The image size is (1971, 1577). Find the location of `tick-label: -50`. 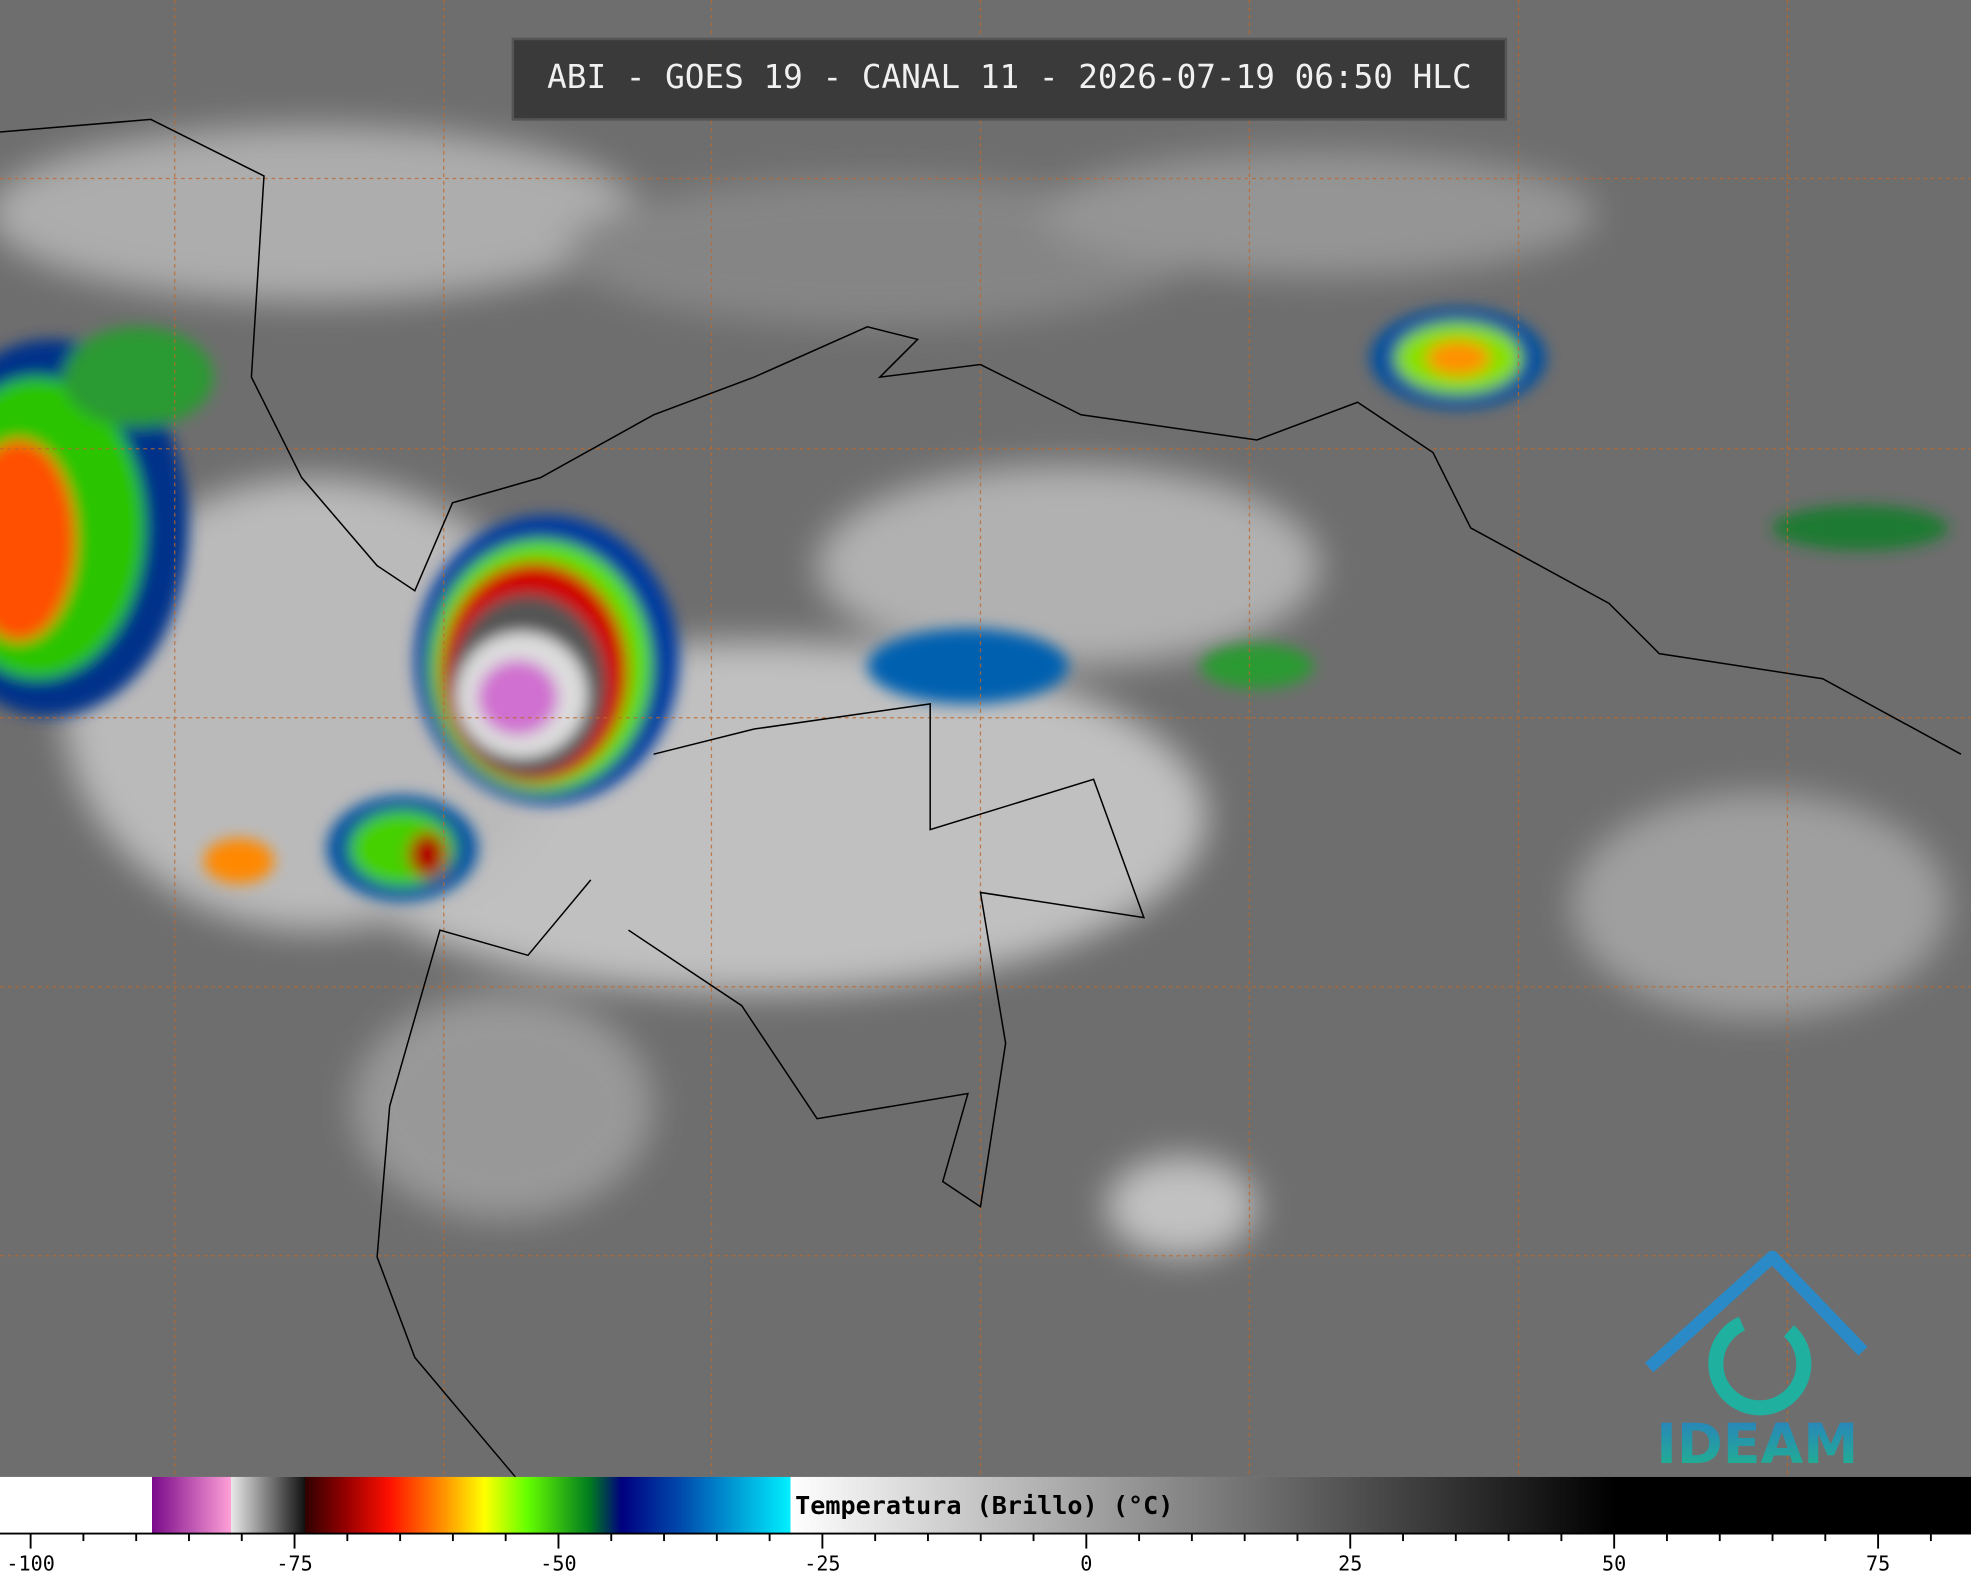

tick-label: -50 is located at coordinates (558, 1563).